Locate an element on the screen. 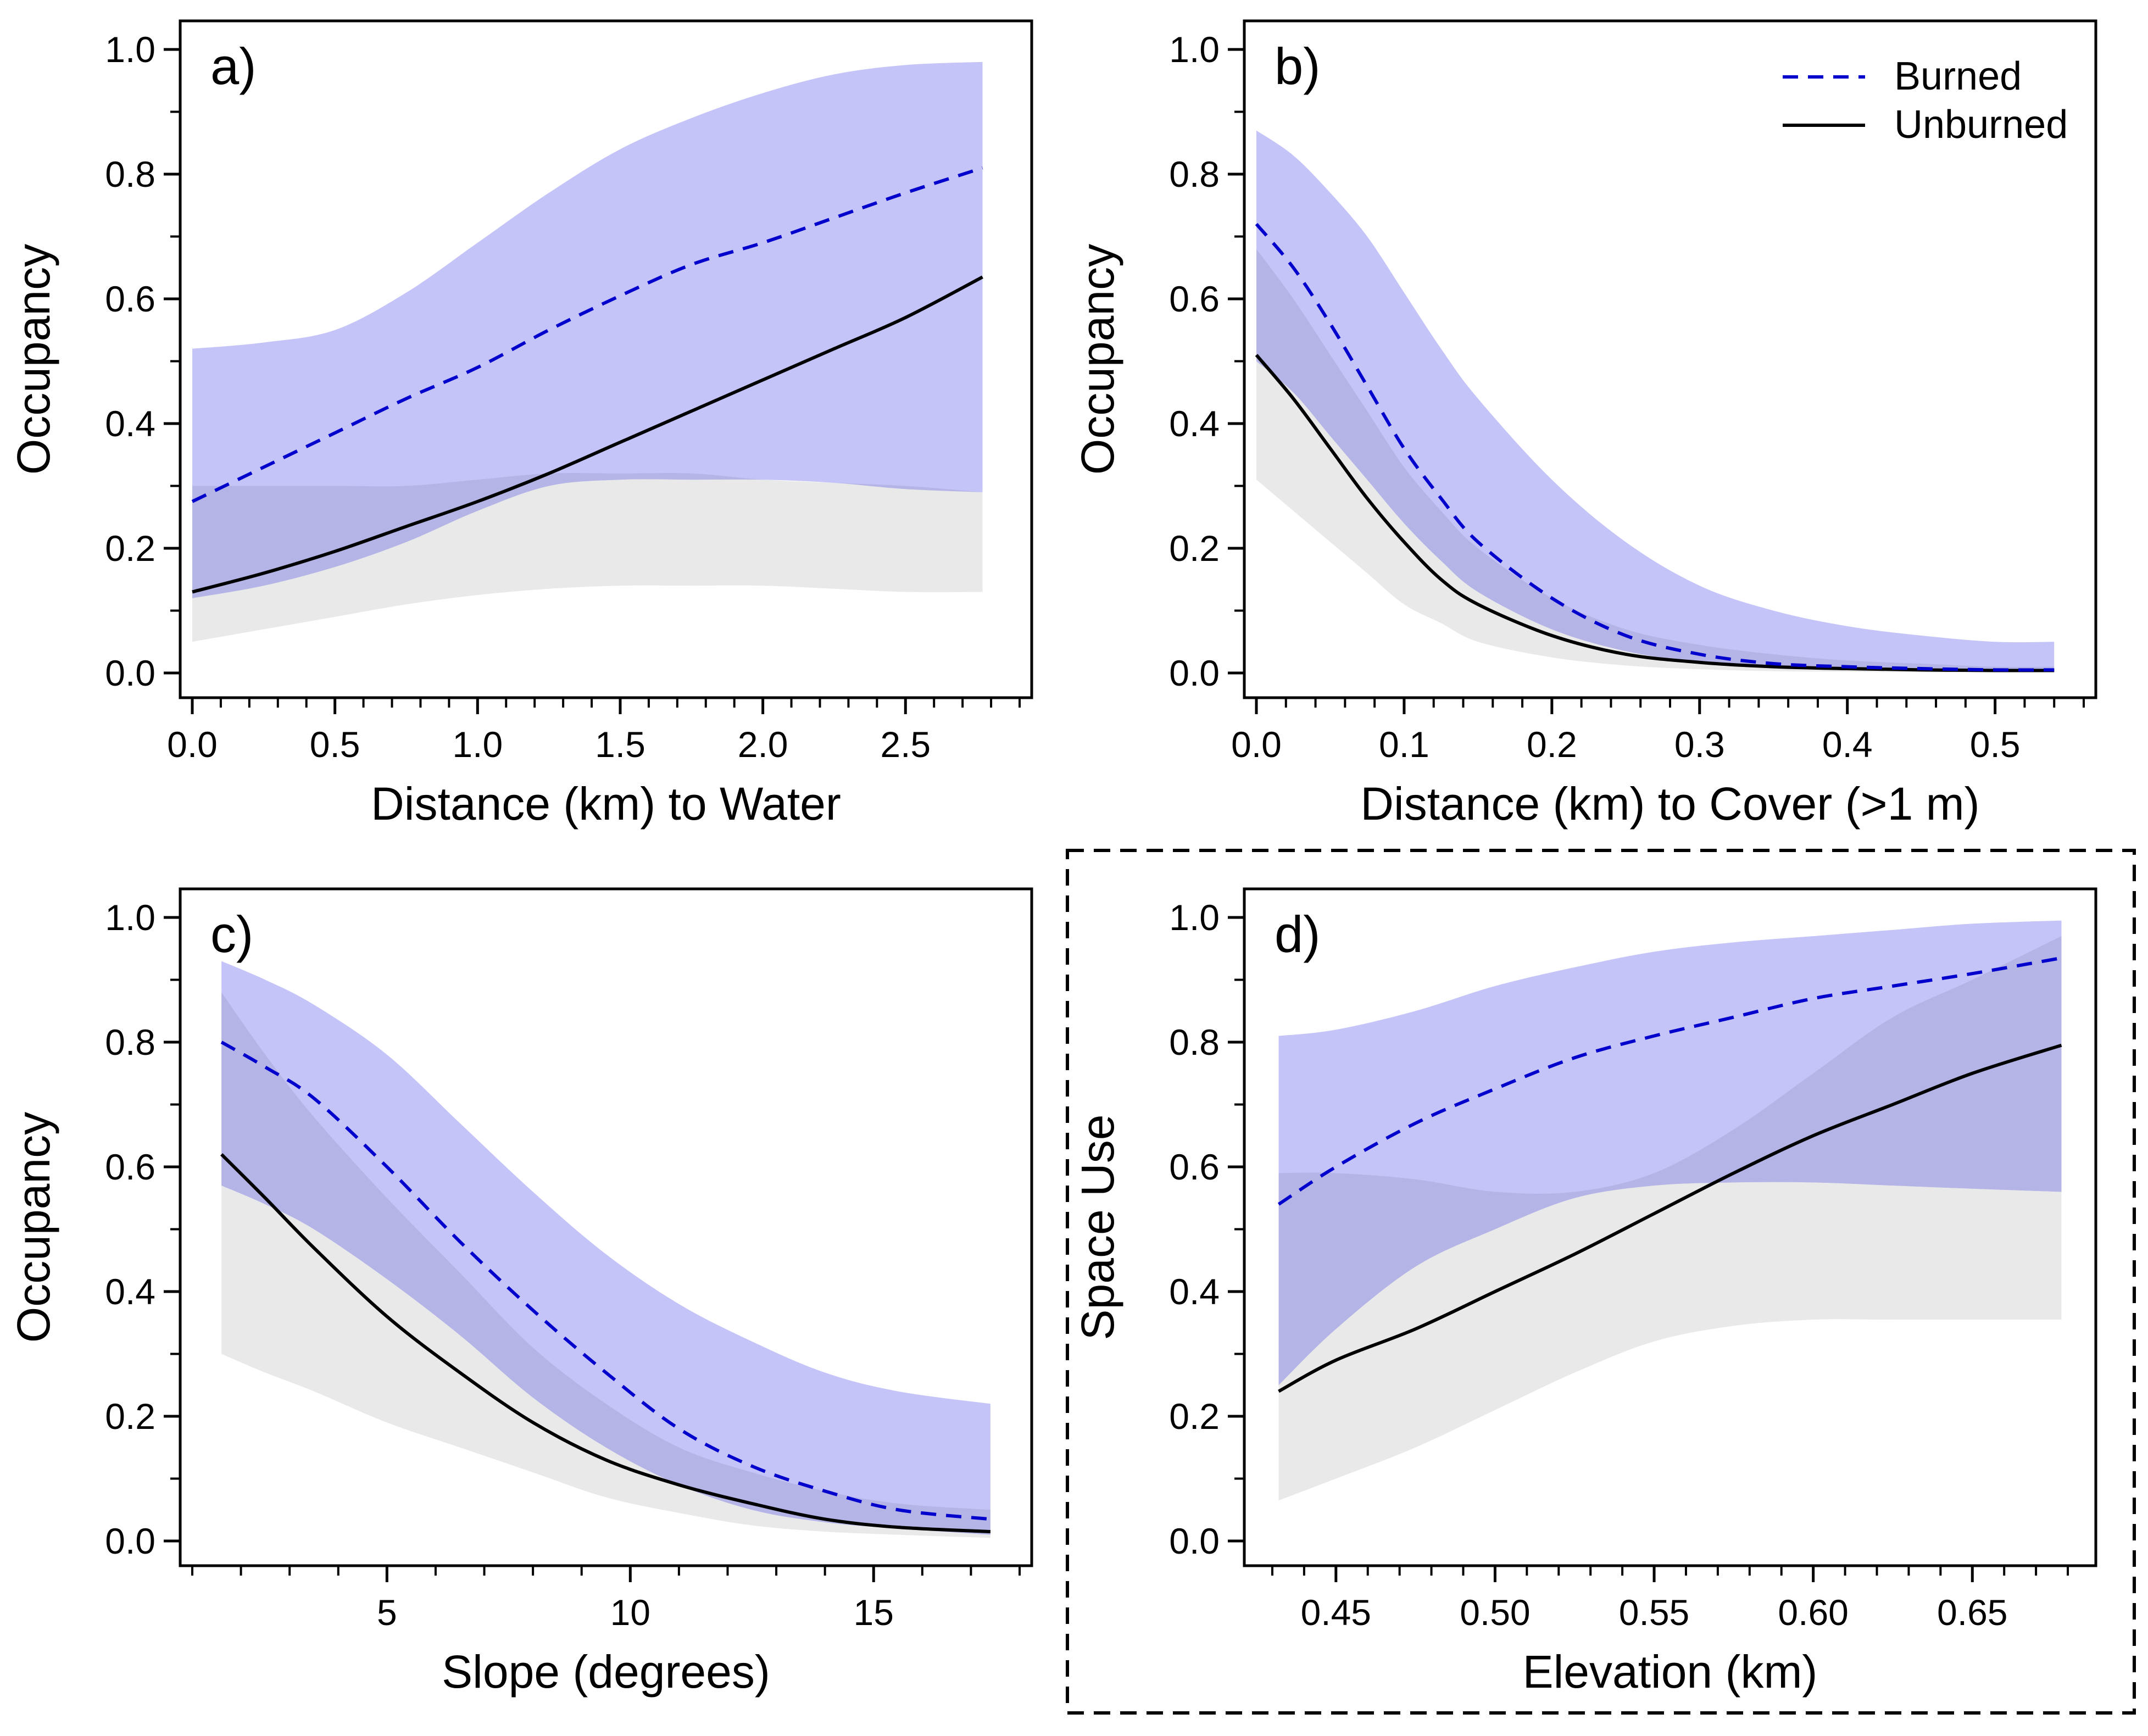  x-tick-label: 0.60 is located at coordinates (1813, 1612).